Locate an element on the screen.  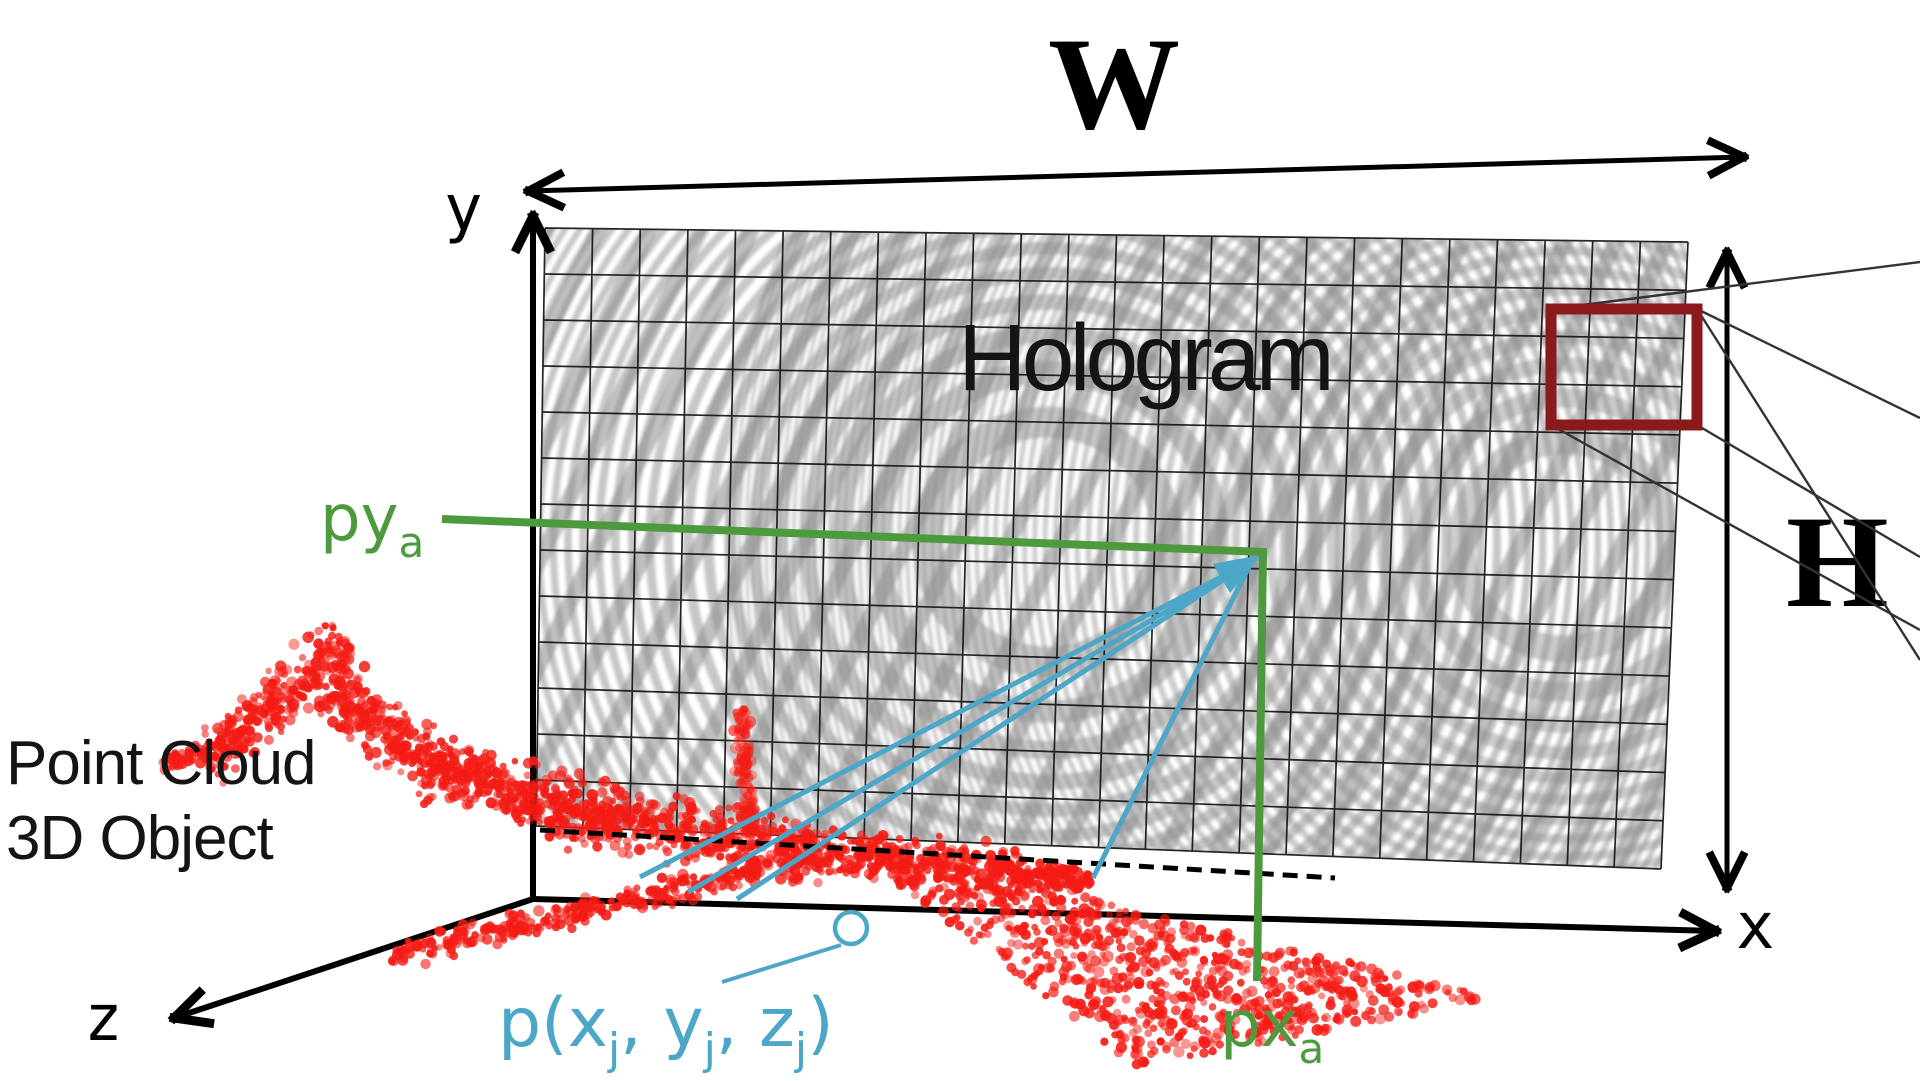
px-label: pxa is located at coordinates (1272, 1030).